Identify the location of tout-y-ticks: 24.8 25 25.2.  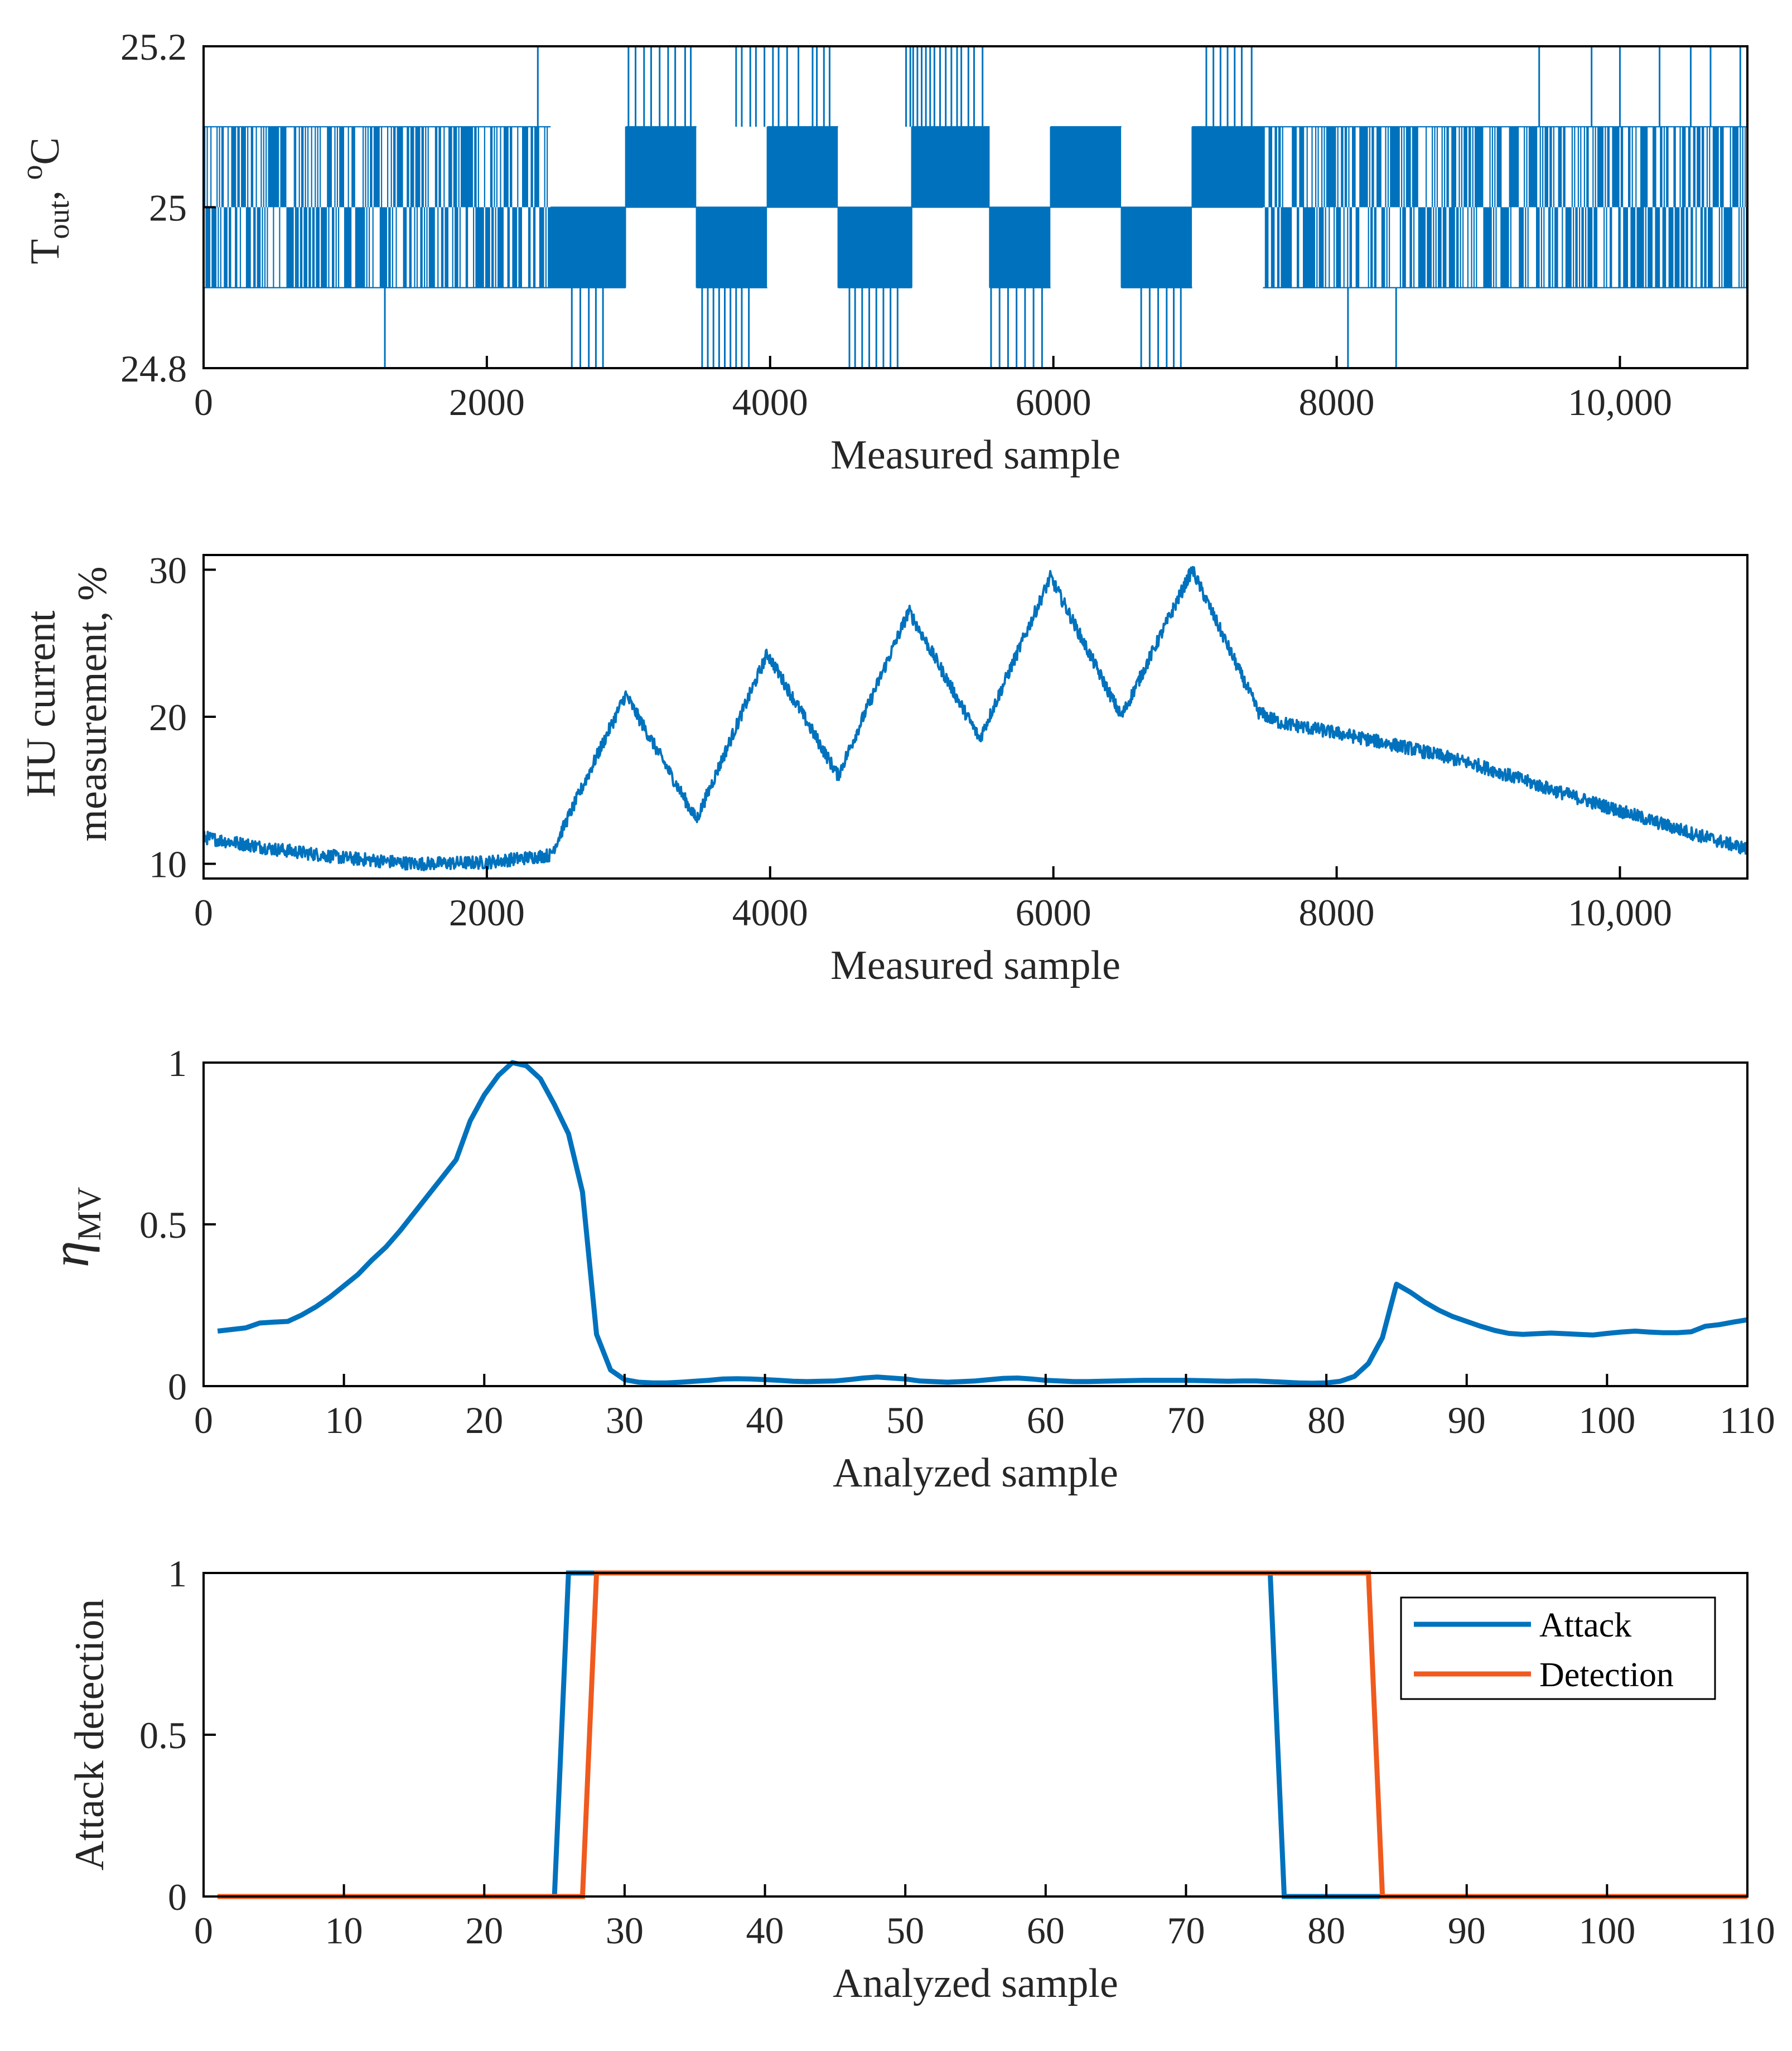
(168, 208).